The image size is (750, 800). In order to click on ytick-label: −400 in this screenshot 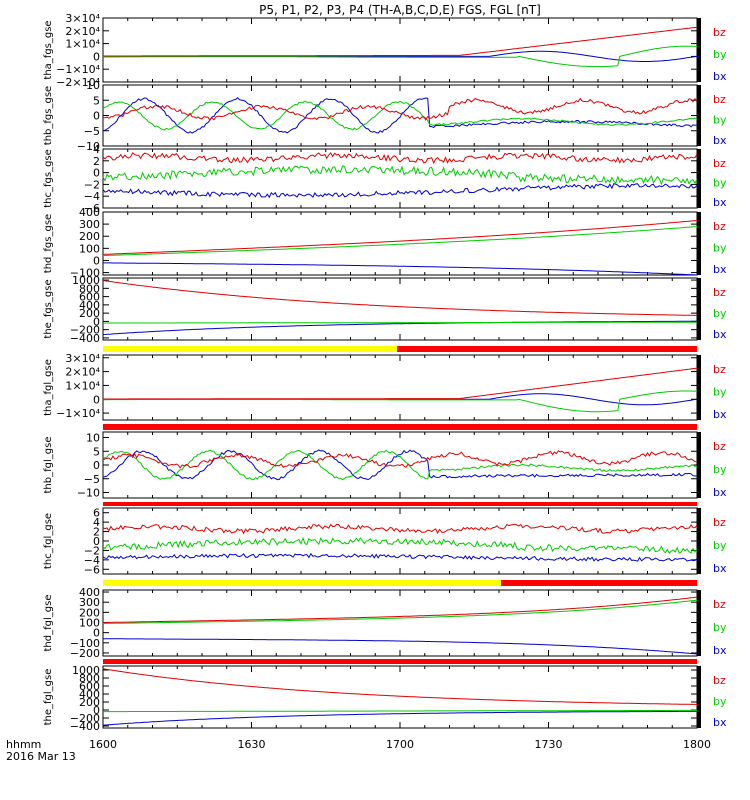, I will do `click(85, 726)`.